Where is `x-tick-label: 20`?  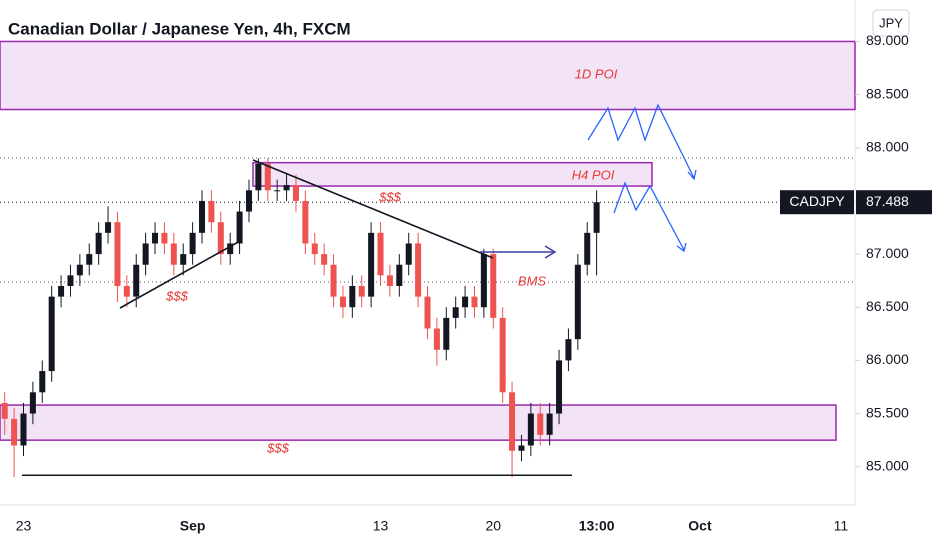 x-tick-label: 20 is located at coordinates (493, 526).